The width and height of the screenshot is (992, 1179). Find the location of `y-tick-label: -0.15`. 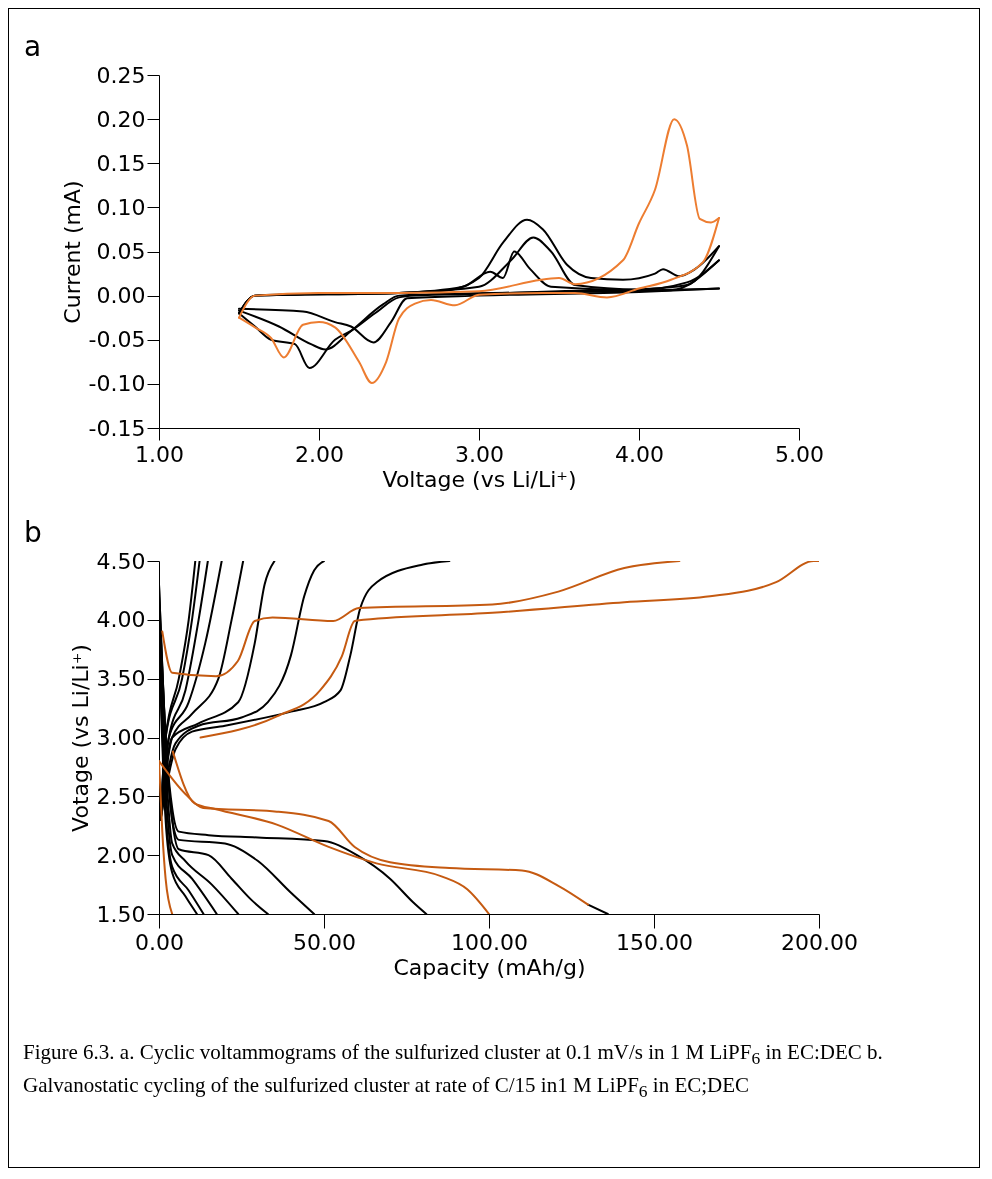

y-tick-label: -0.15 is located at coordinates (117, 428).